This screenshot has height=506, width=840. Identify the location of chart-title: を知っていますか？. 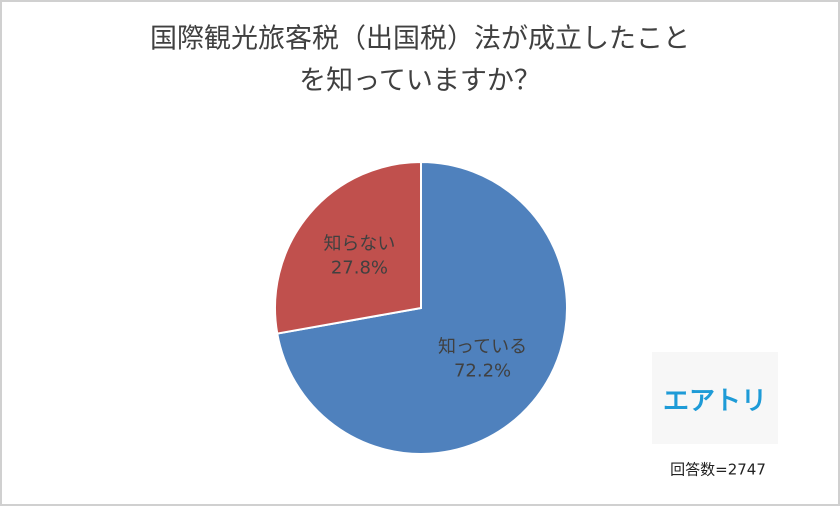
(420, 81).